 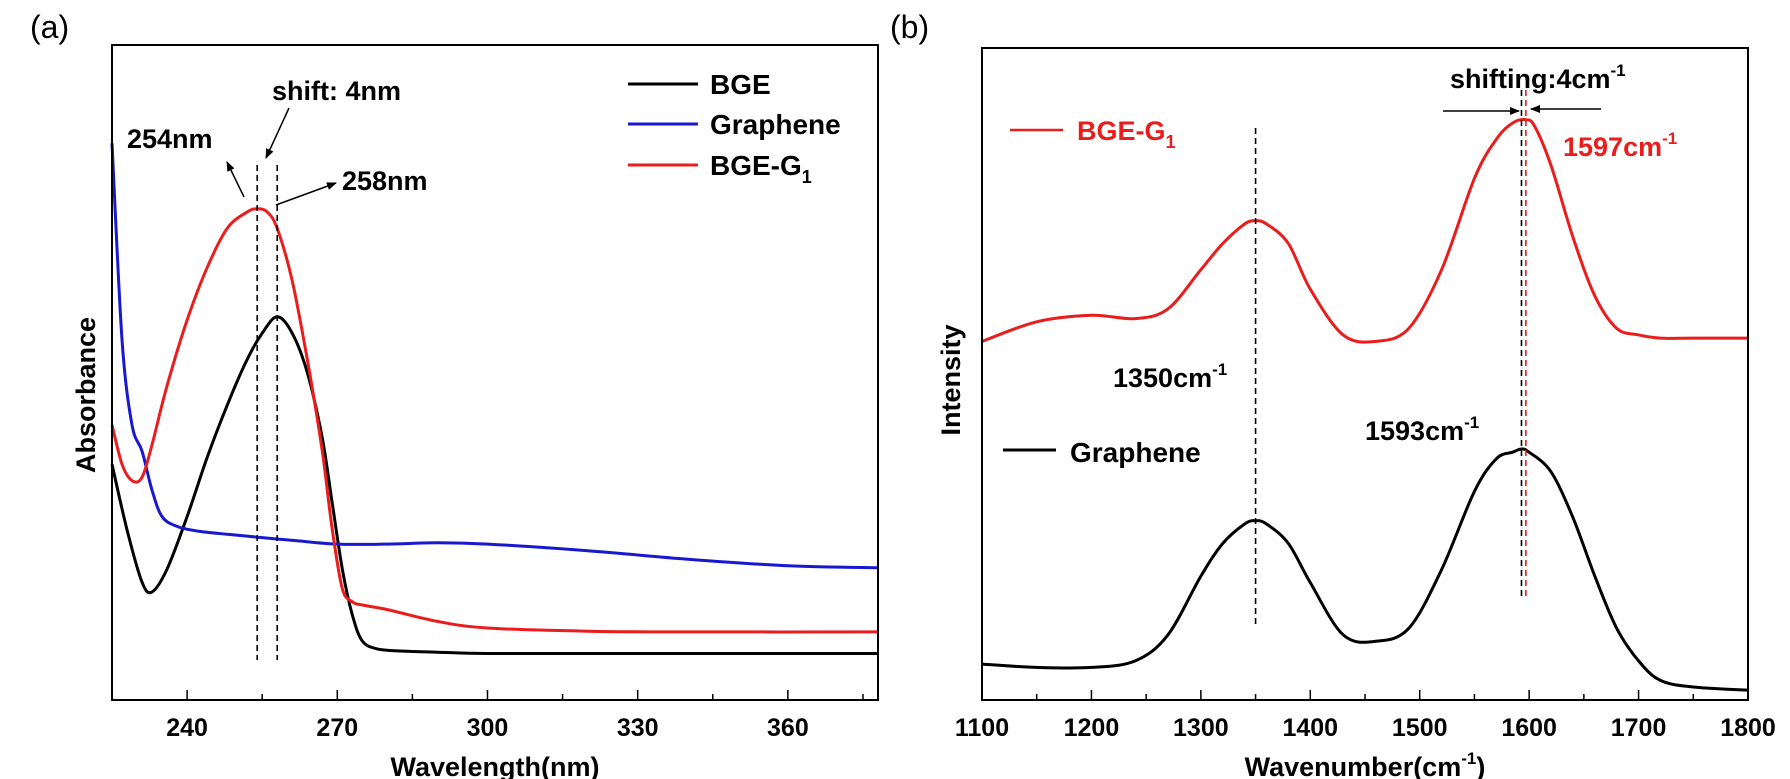 I want to click on panel-b-x-axis-label: Wavenumber(cm-1), so click(x=1365, y=764).